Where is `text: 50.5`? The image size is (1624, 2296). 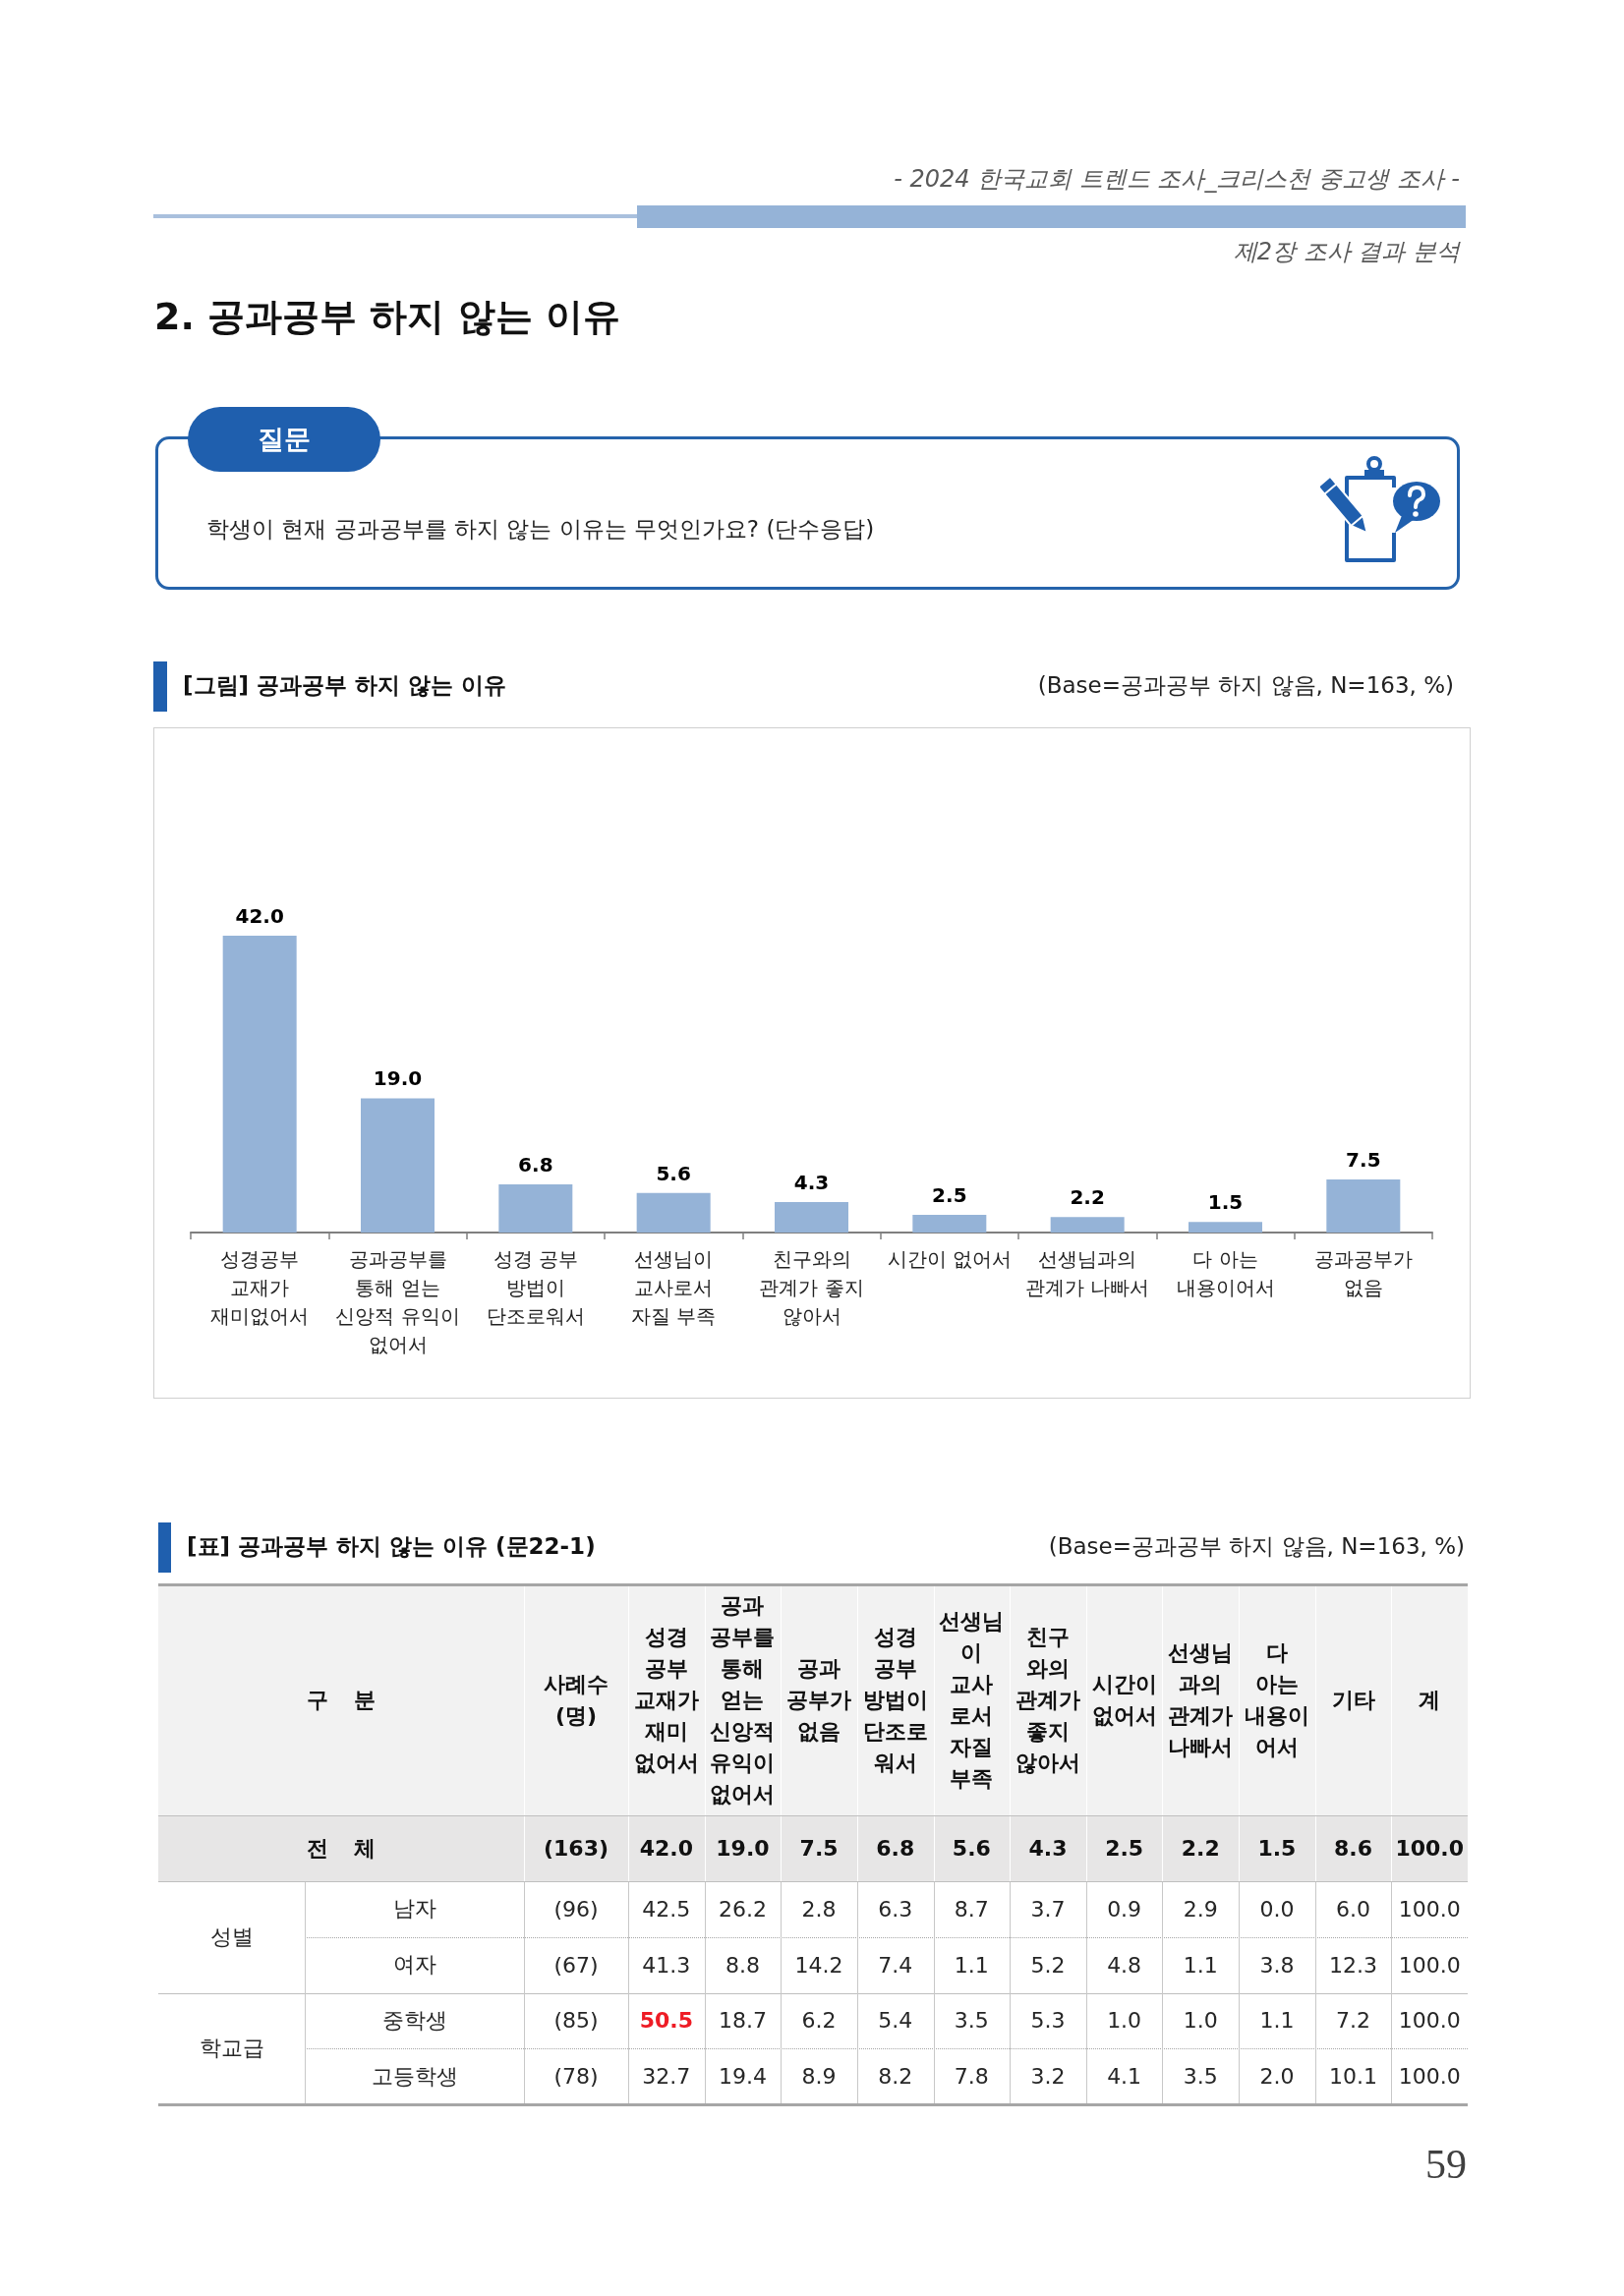 text: 50.5 is located at coordinates (666, 2021).